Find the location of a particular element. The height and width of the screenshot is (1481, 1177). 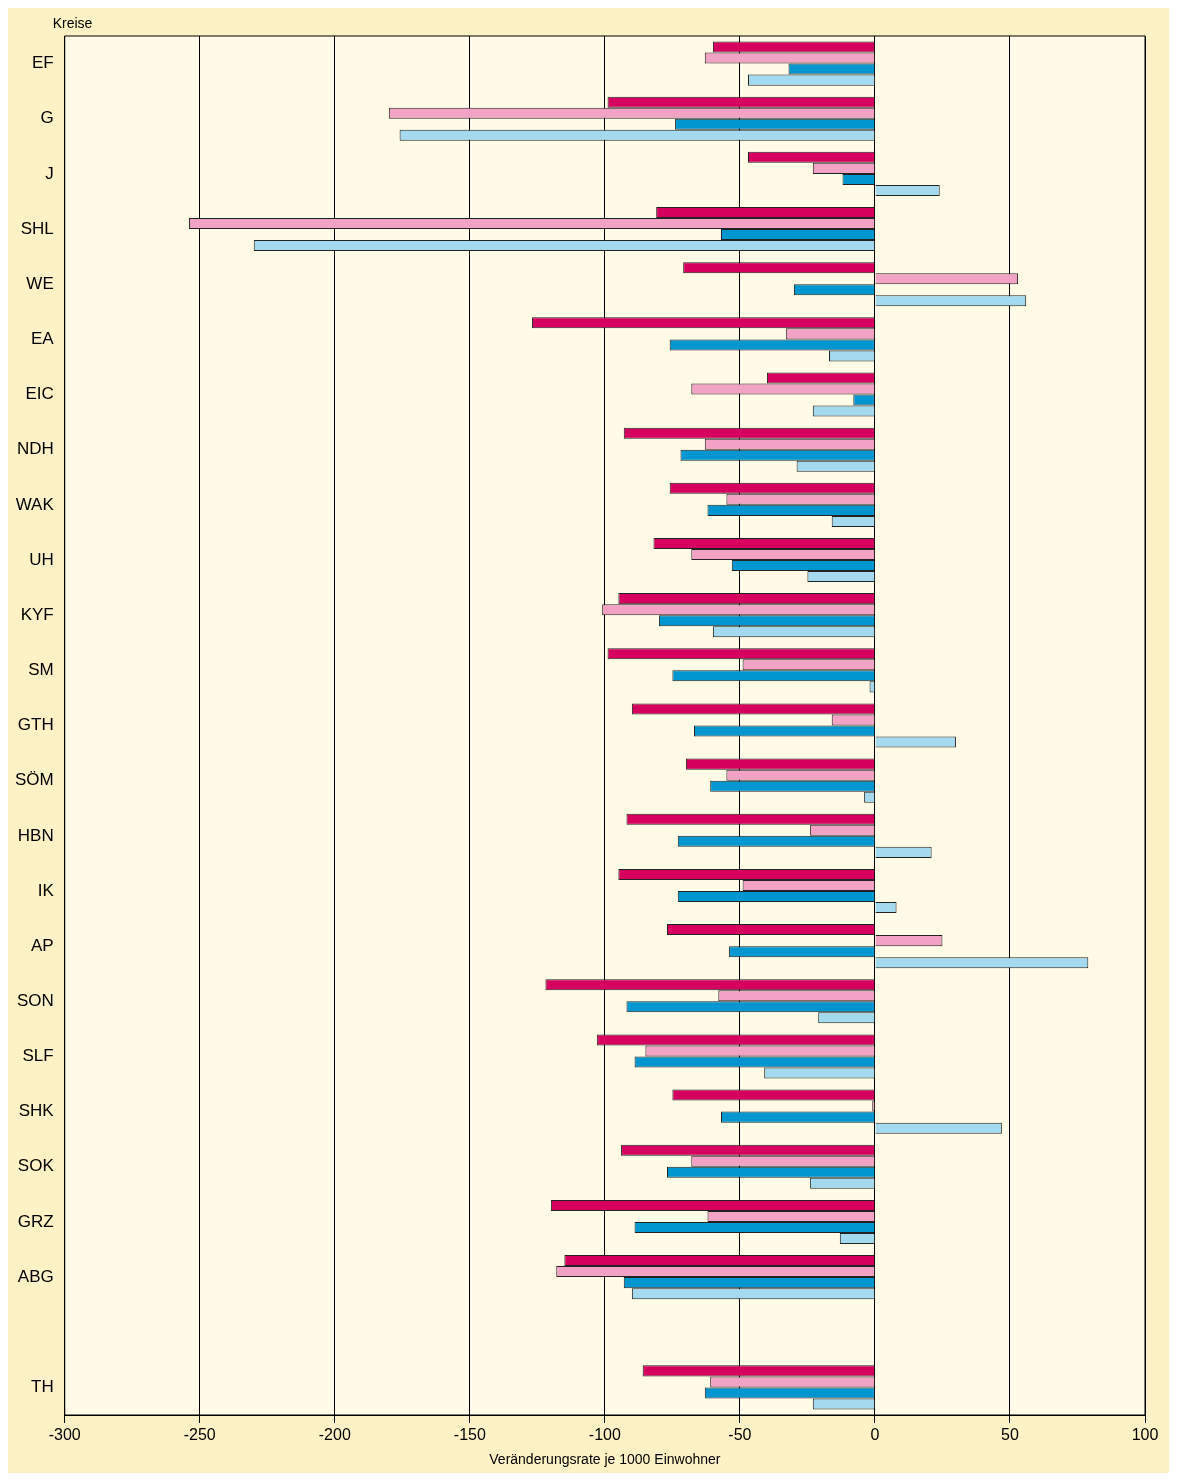

x-tick-label: -200 is located at coordinates (334, 1435).